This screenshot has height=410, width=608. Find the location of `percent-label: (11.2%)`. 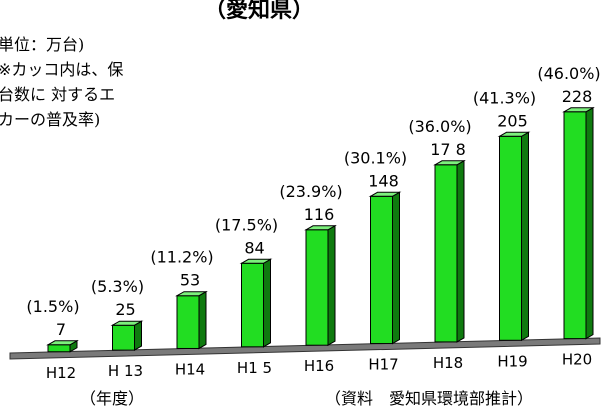

percent-label: (11.2%) is located at coordinates (181, 257).